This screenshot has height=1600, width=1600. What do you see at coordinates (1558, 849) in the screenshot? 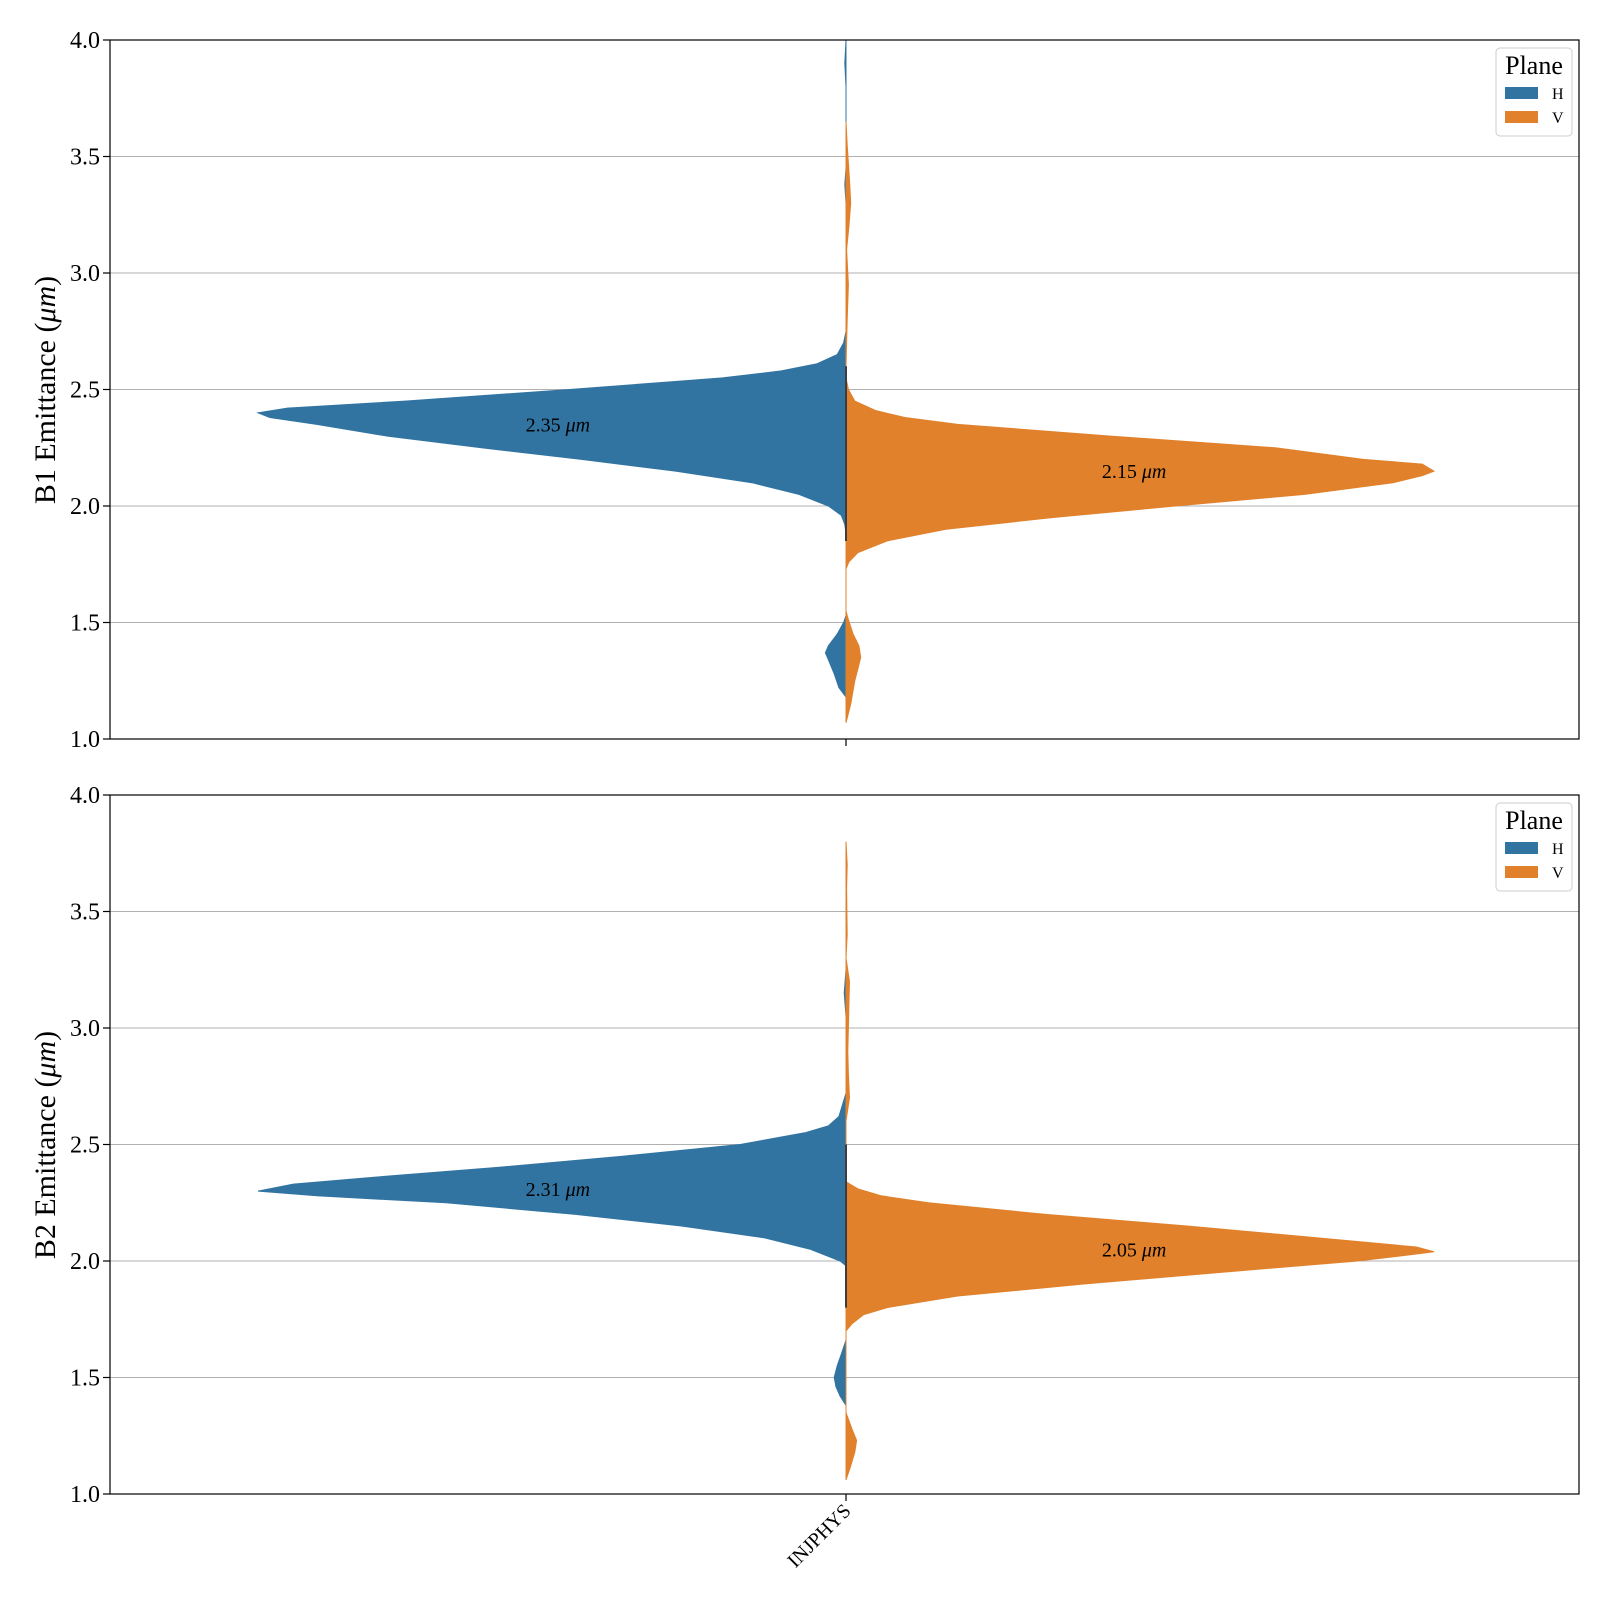
I see `legend-label-h-b2: H` at bounding box center [1558, 849].